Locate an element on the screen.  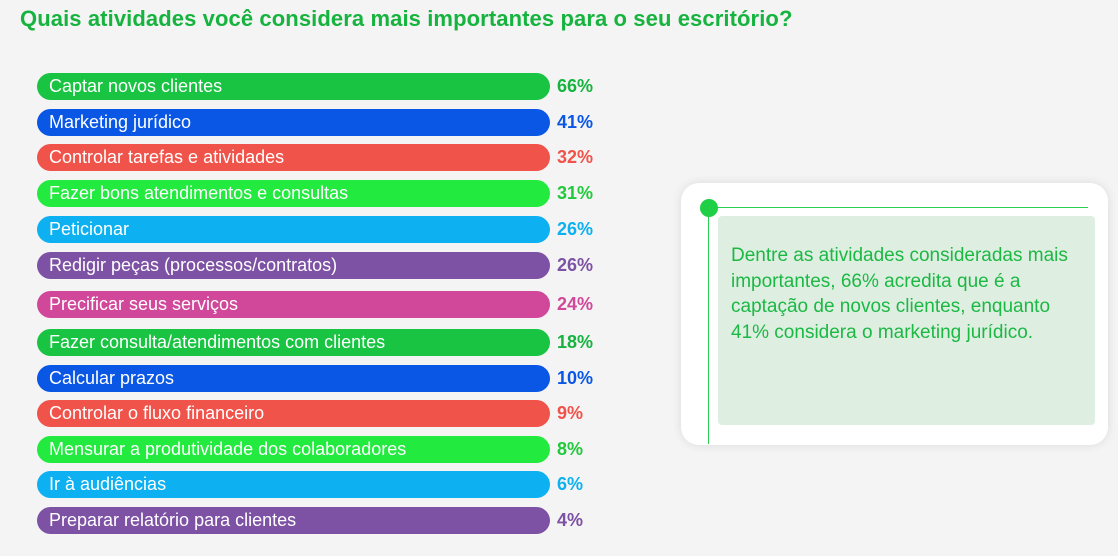
bar-value-label: 41% is located at coordinates (575, 122).